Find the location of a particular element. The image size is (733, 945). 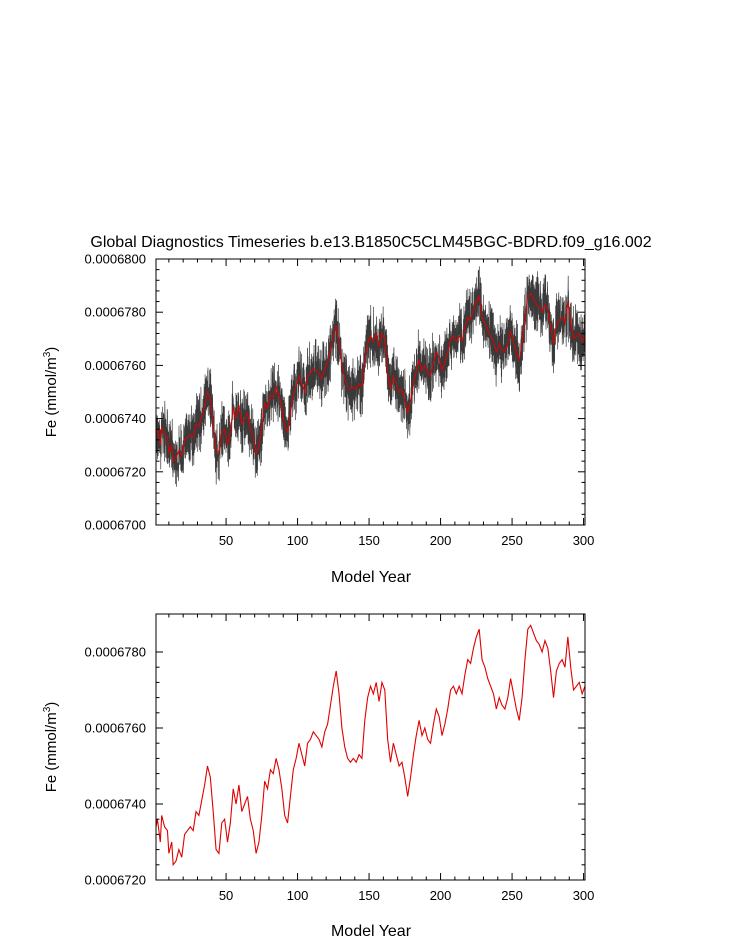

y-tick-label: 0.0006700 is located at coordinates (115, 525).